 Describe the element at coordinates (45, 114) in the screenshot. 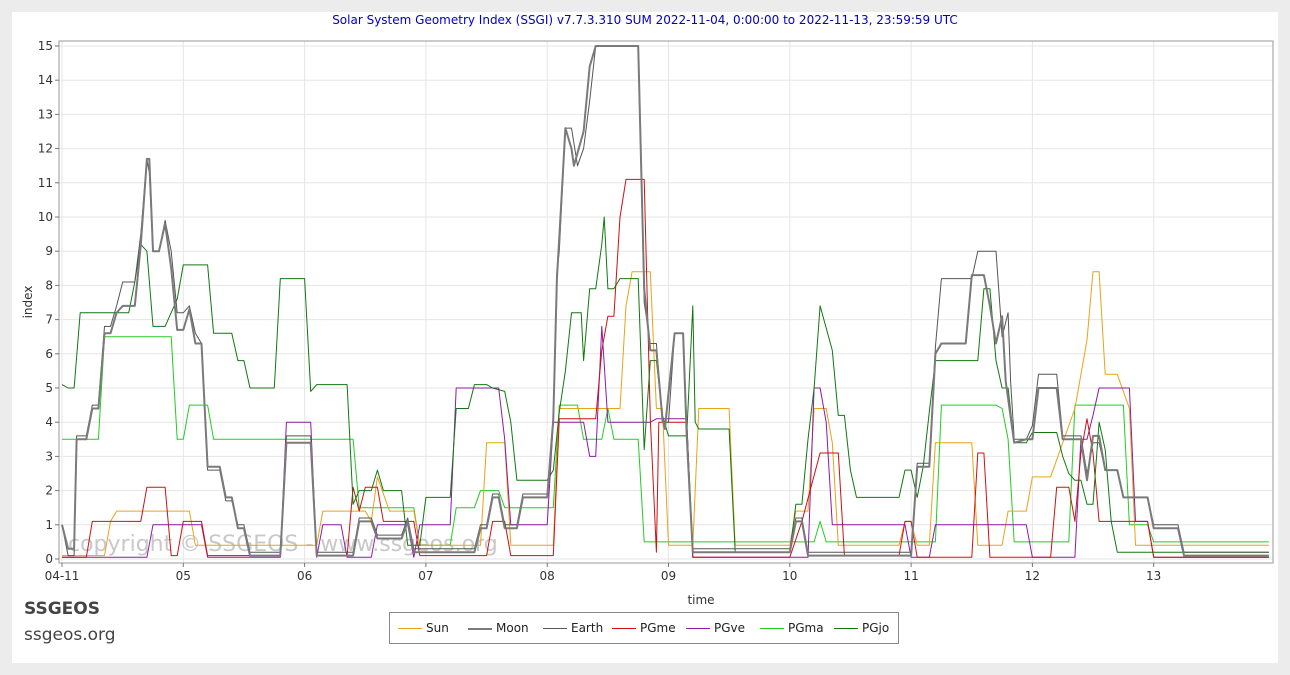

I see `y-tick-label: 13` at that location.